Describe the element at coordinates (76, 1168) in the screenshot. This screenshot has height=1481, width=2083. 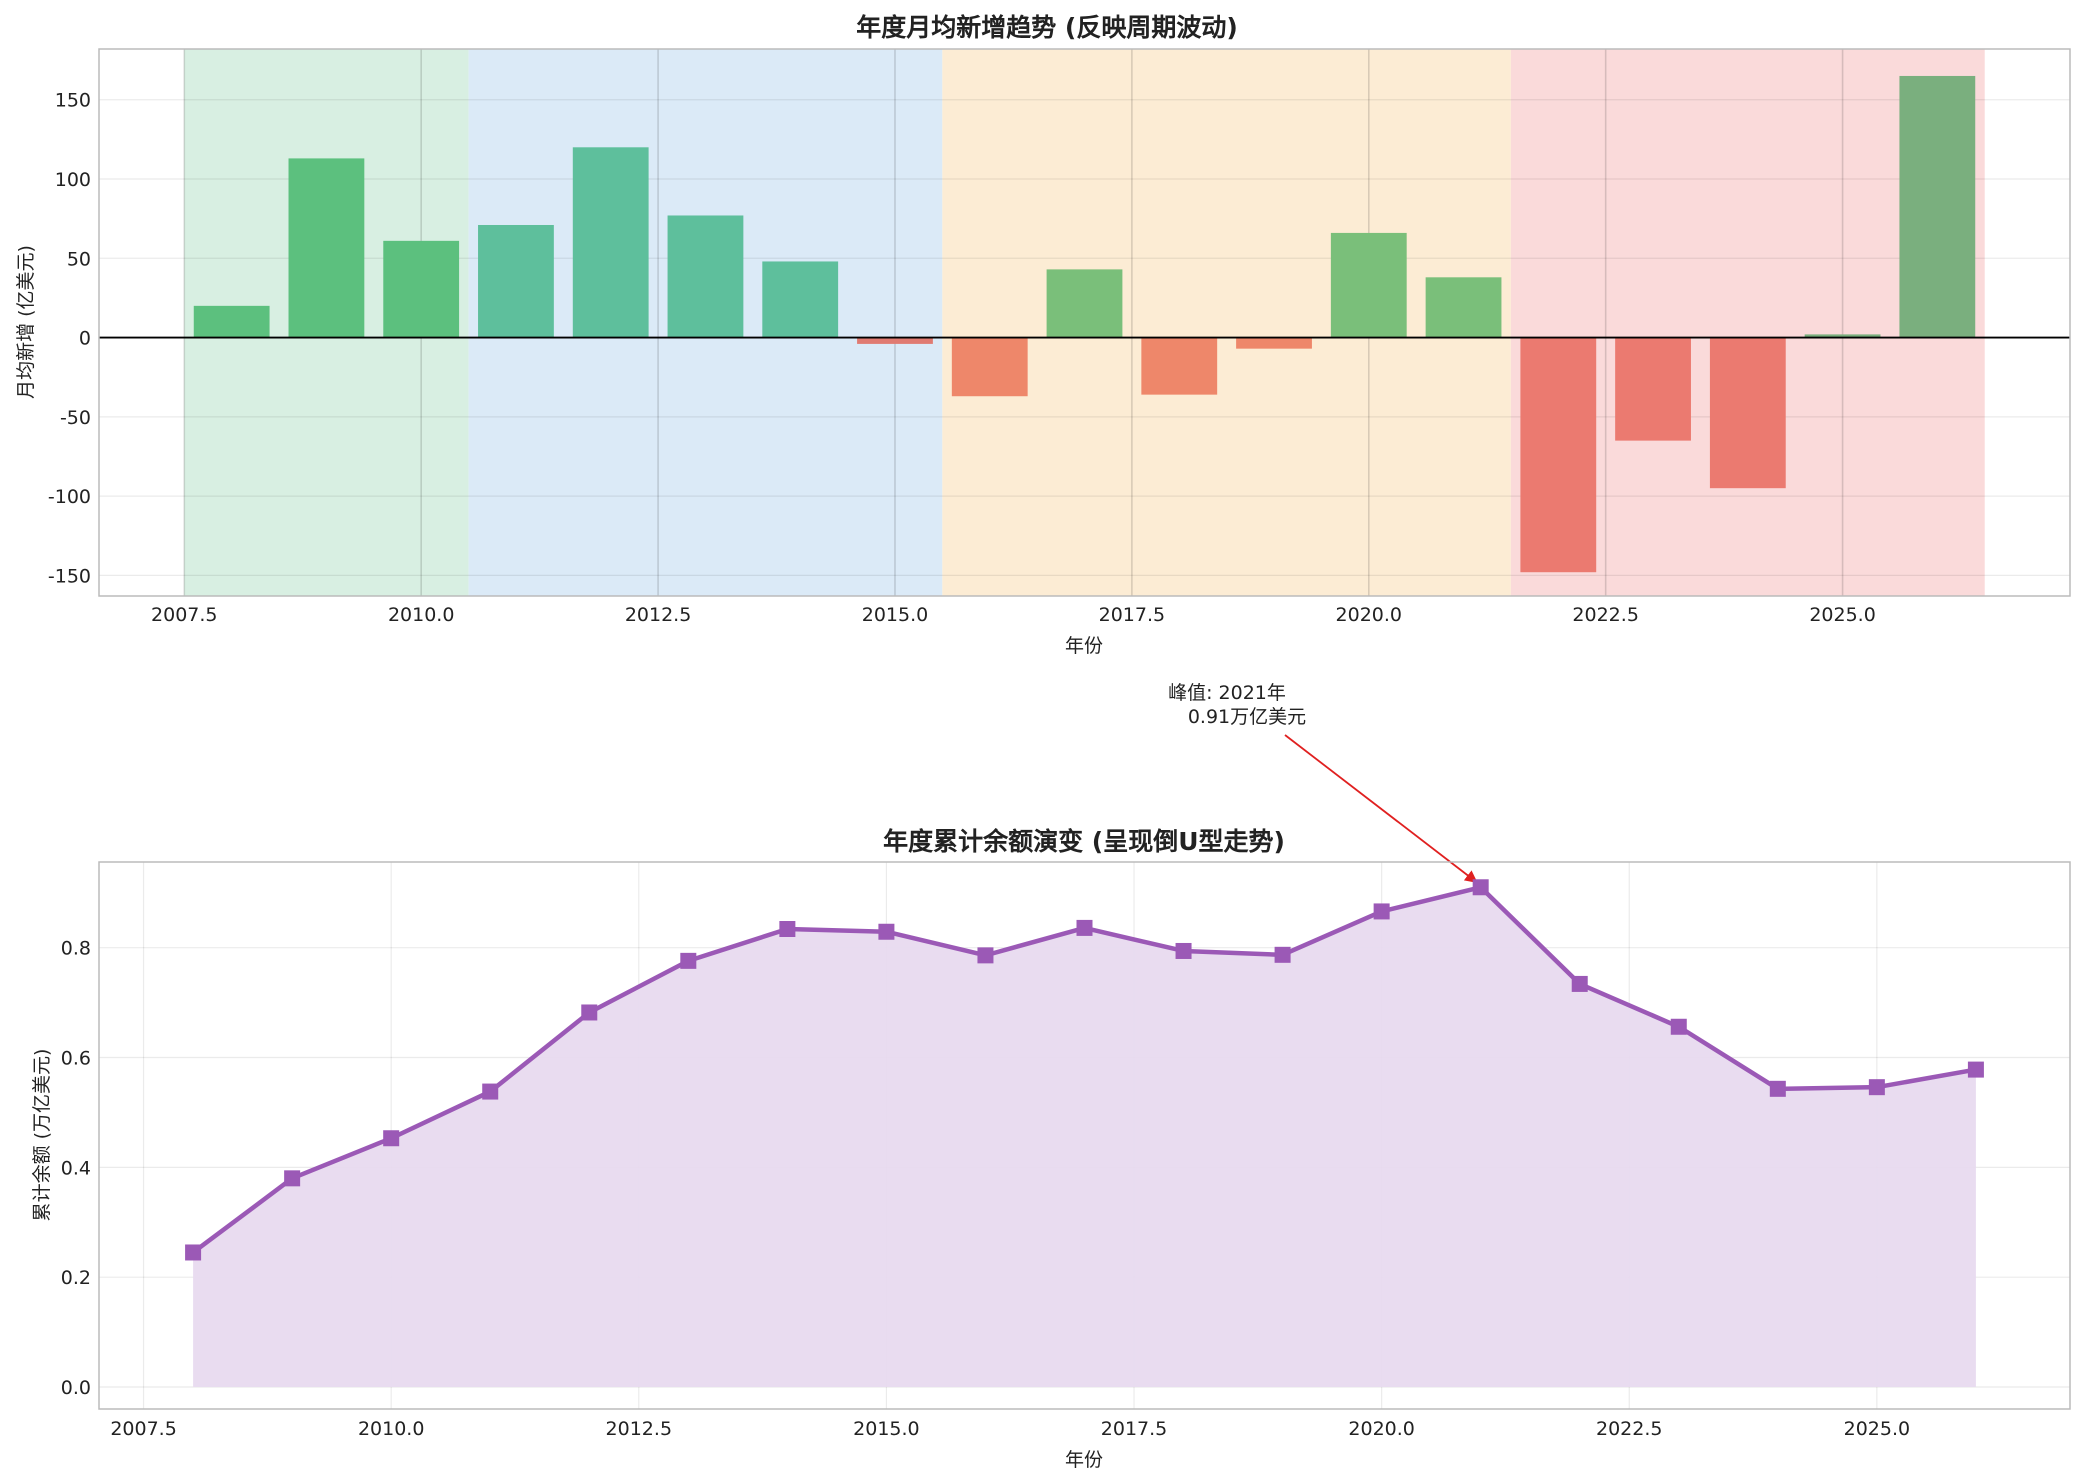
I see `bottom-y-tick-label-2: 0.4` at that location.